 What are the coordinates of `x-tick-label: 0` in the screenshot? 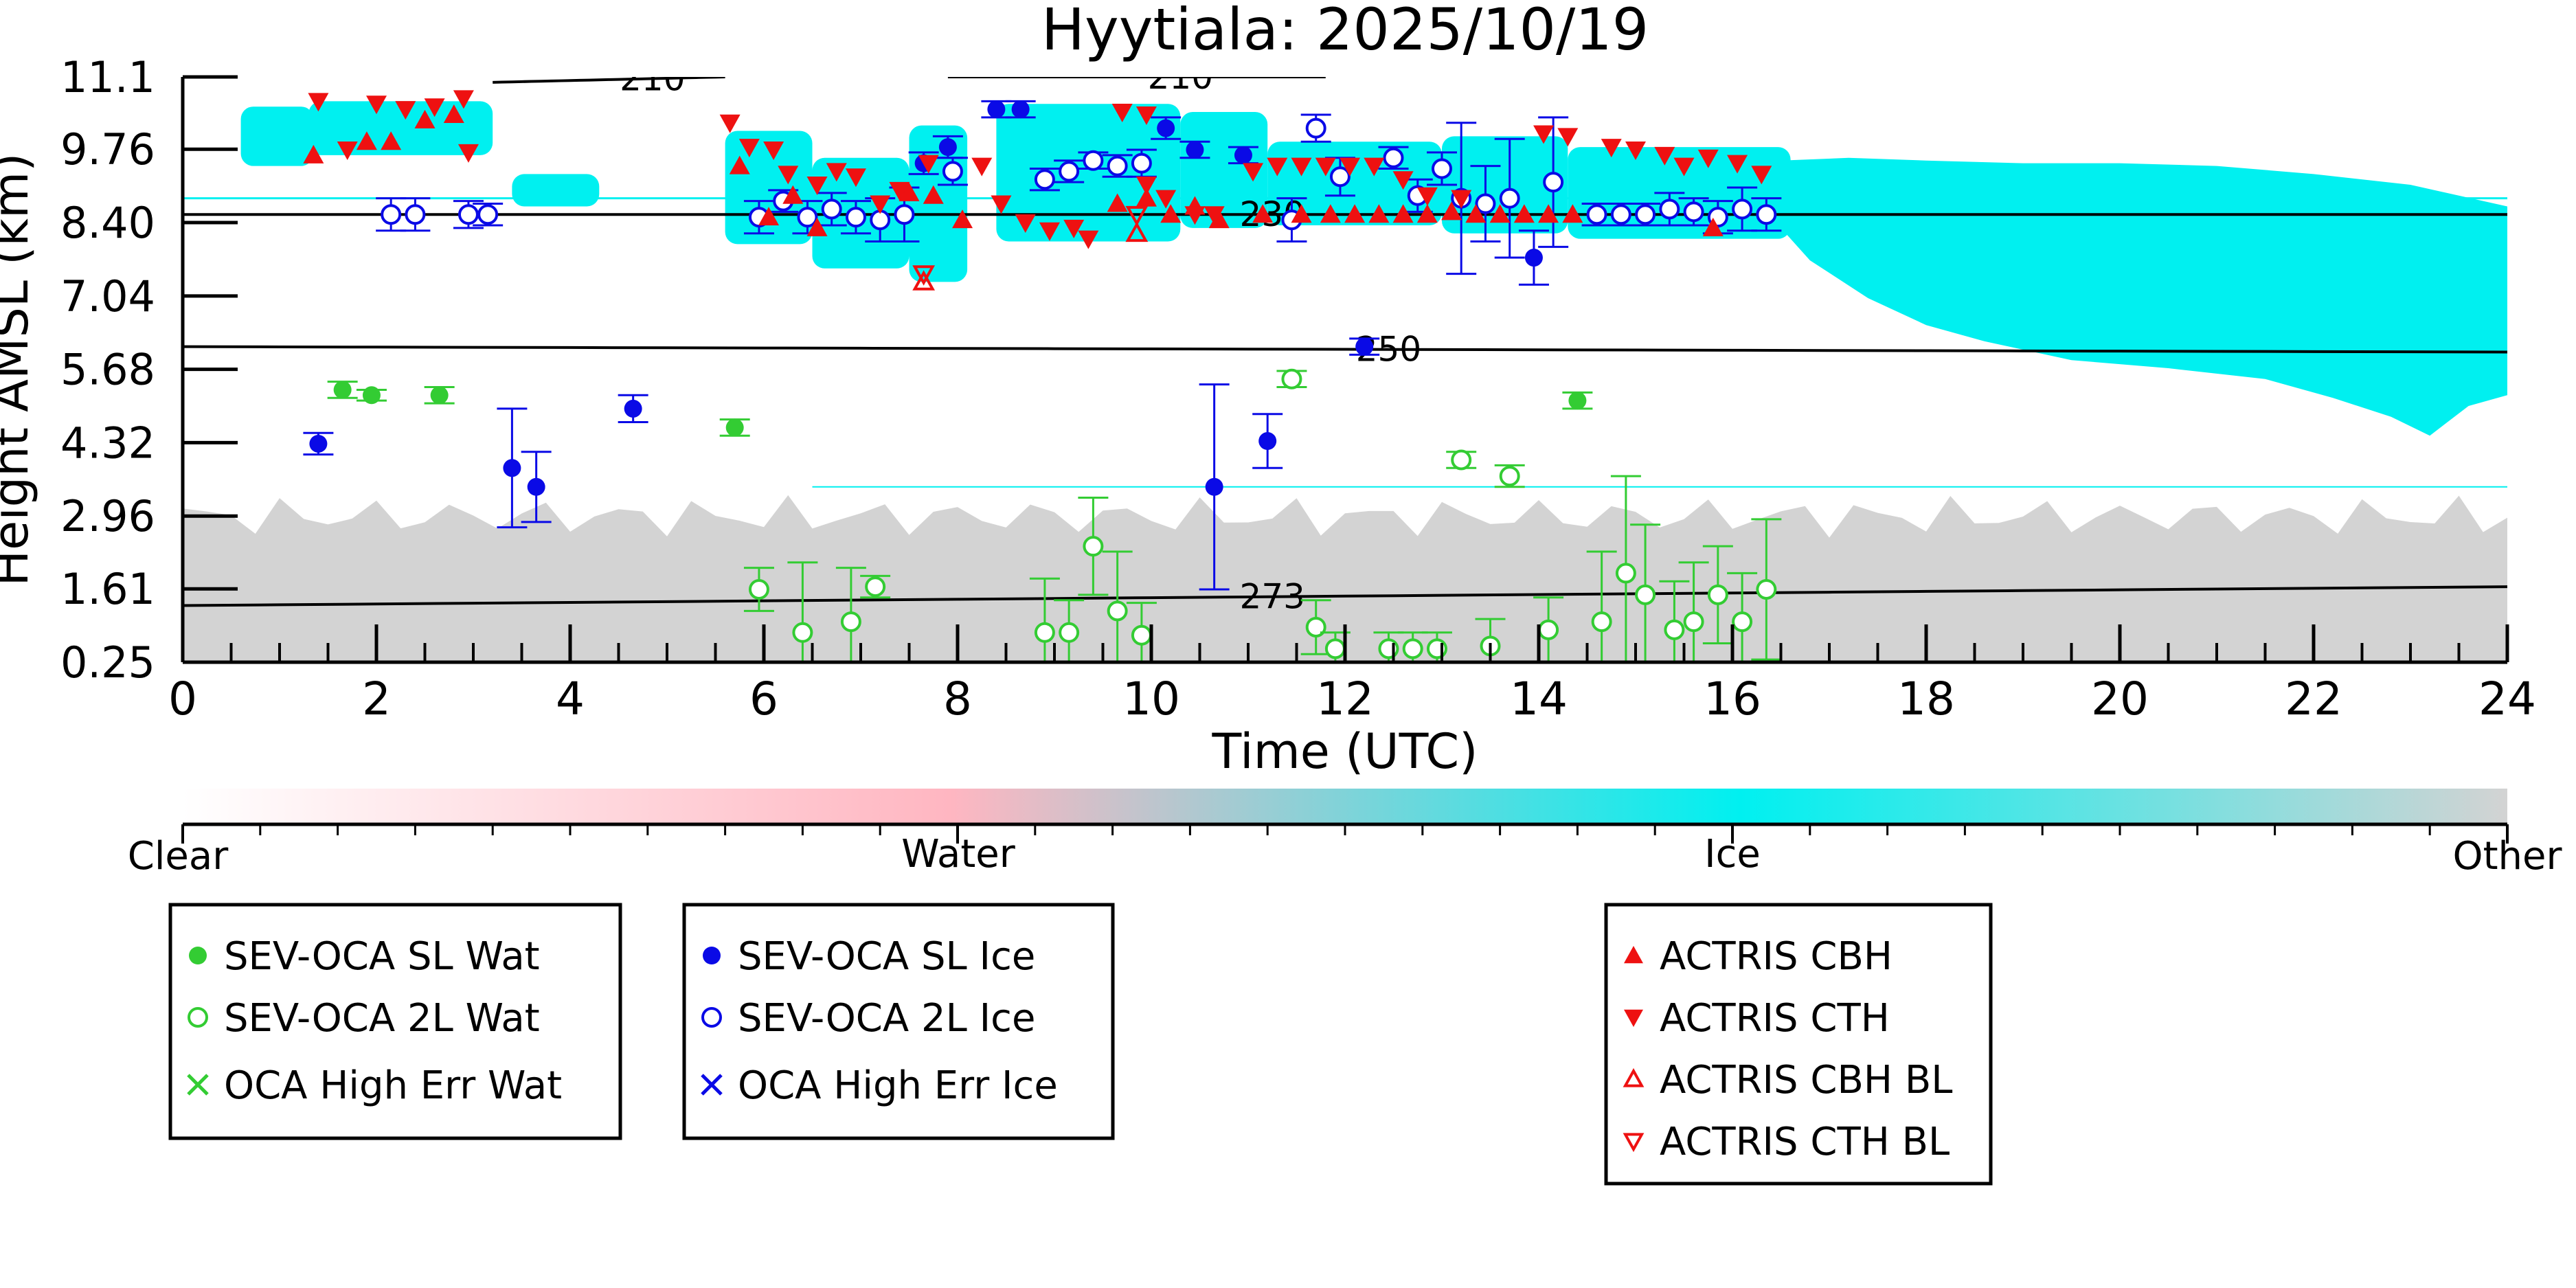 It's located at (182, 699).